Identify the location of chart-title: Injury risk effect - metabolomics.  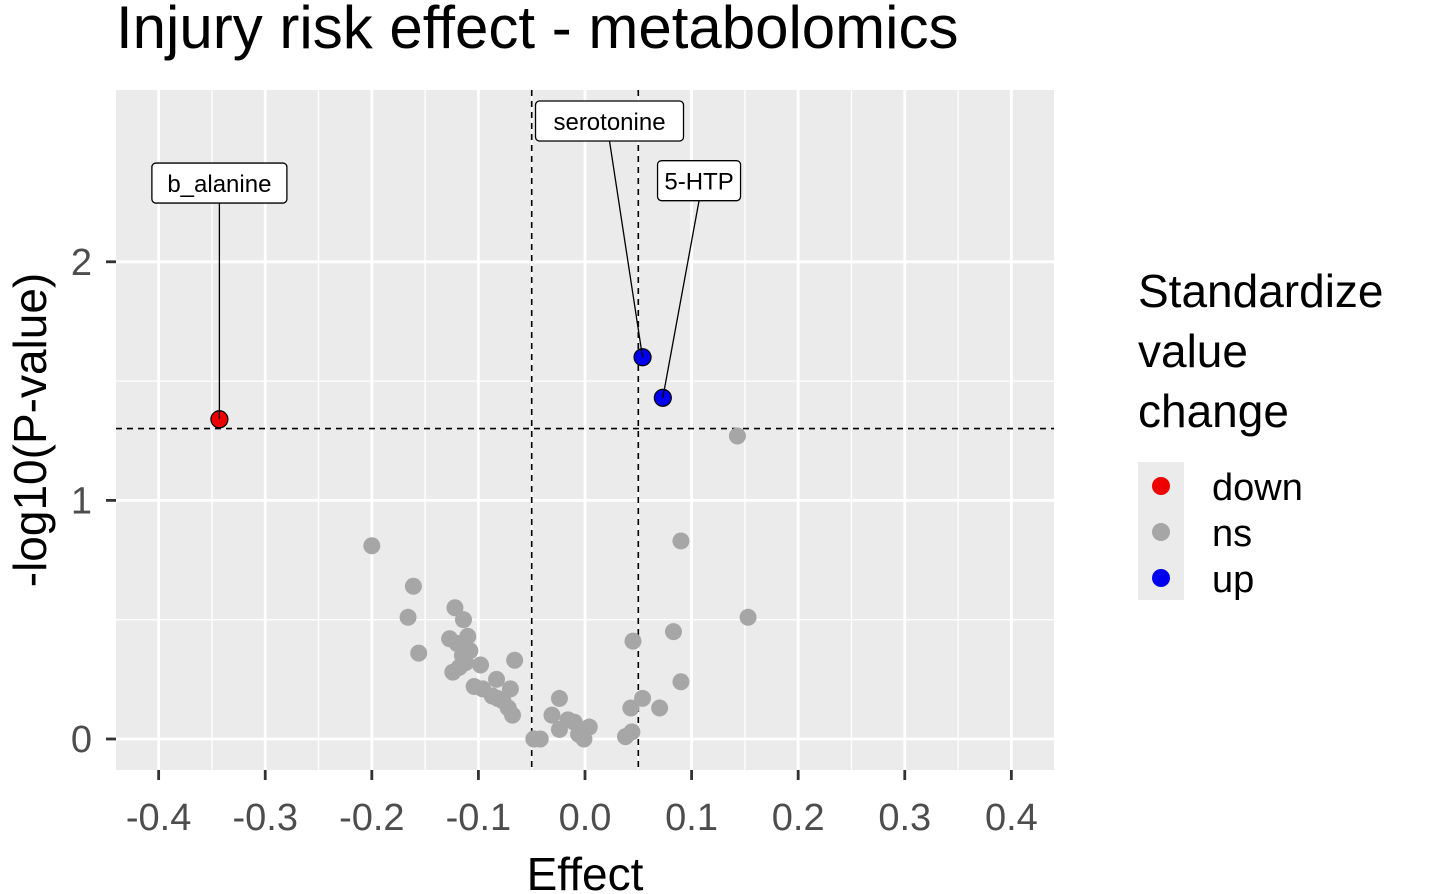
(537, 30).